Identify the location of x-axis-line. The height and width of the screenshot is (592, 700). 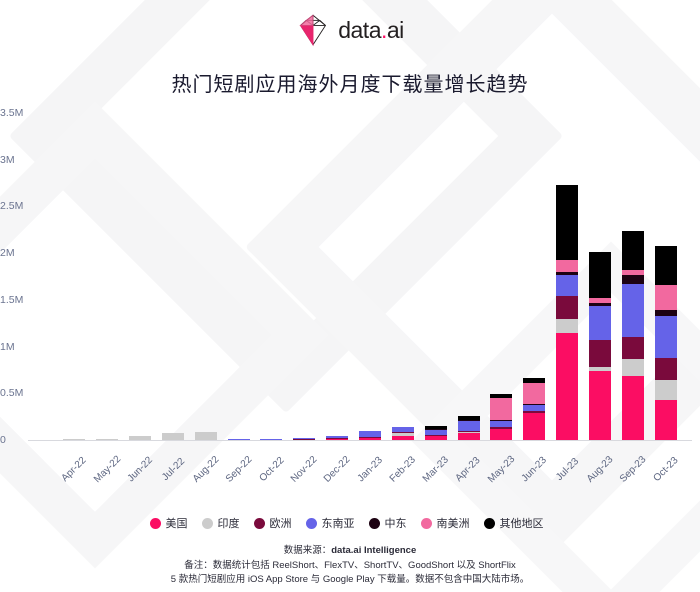
(360, 440).